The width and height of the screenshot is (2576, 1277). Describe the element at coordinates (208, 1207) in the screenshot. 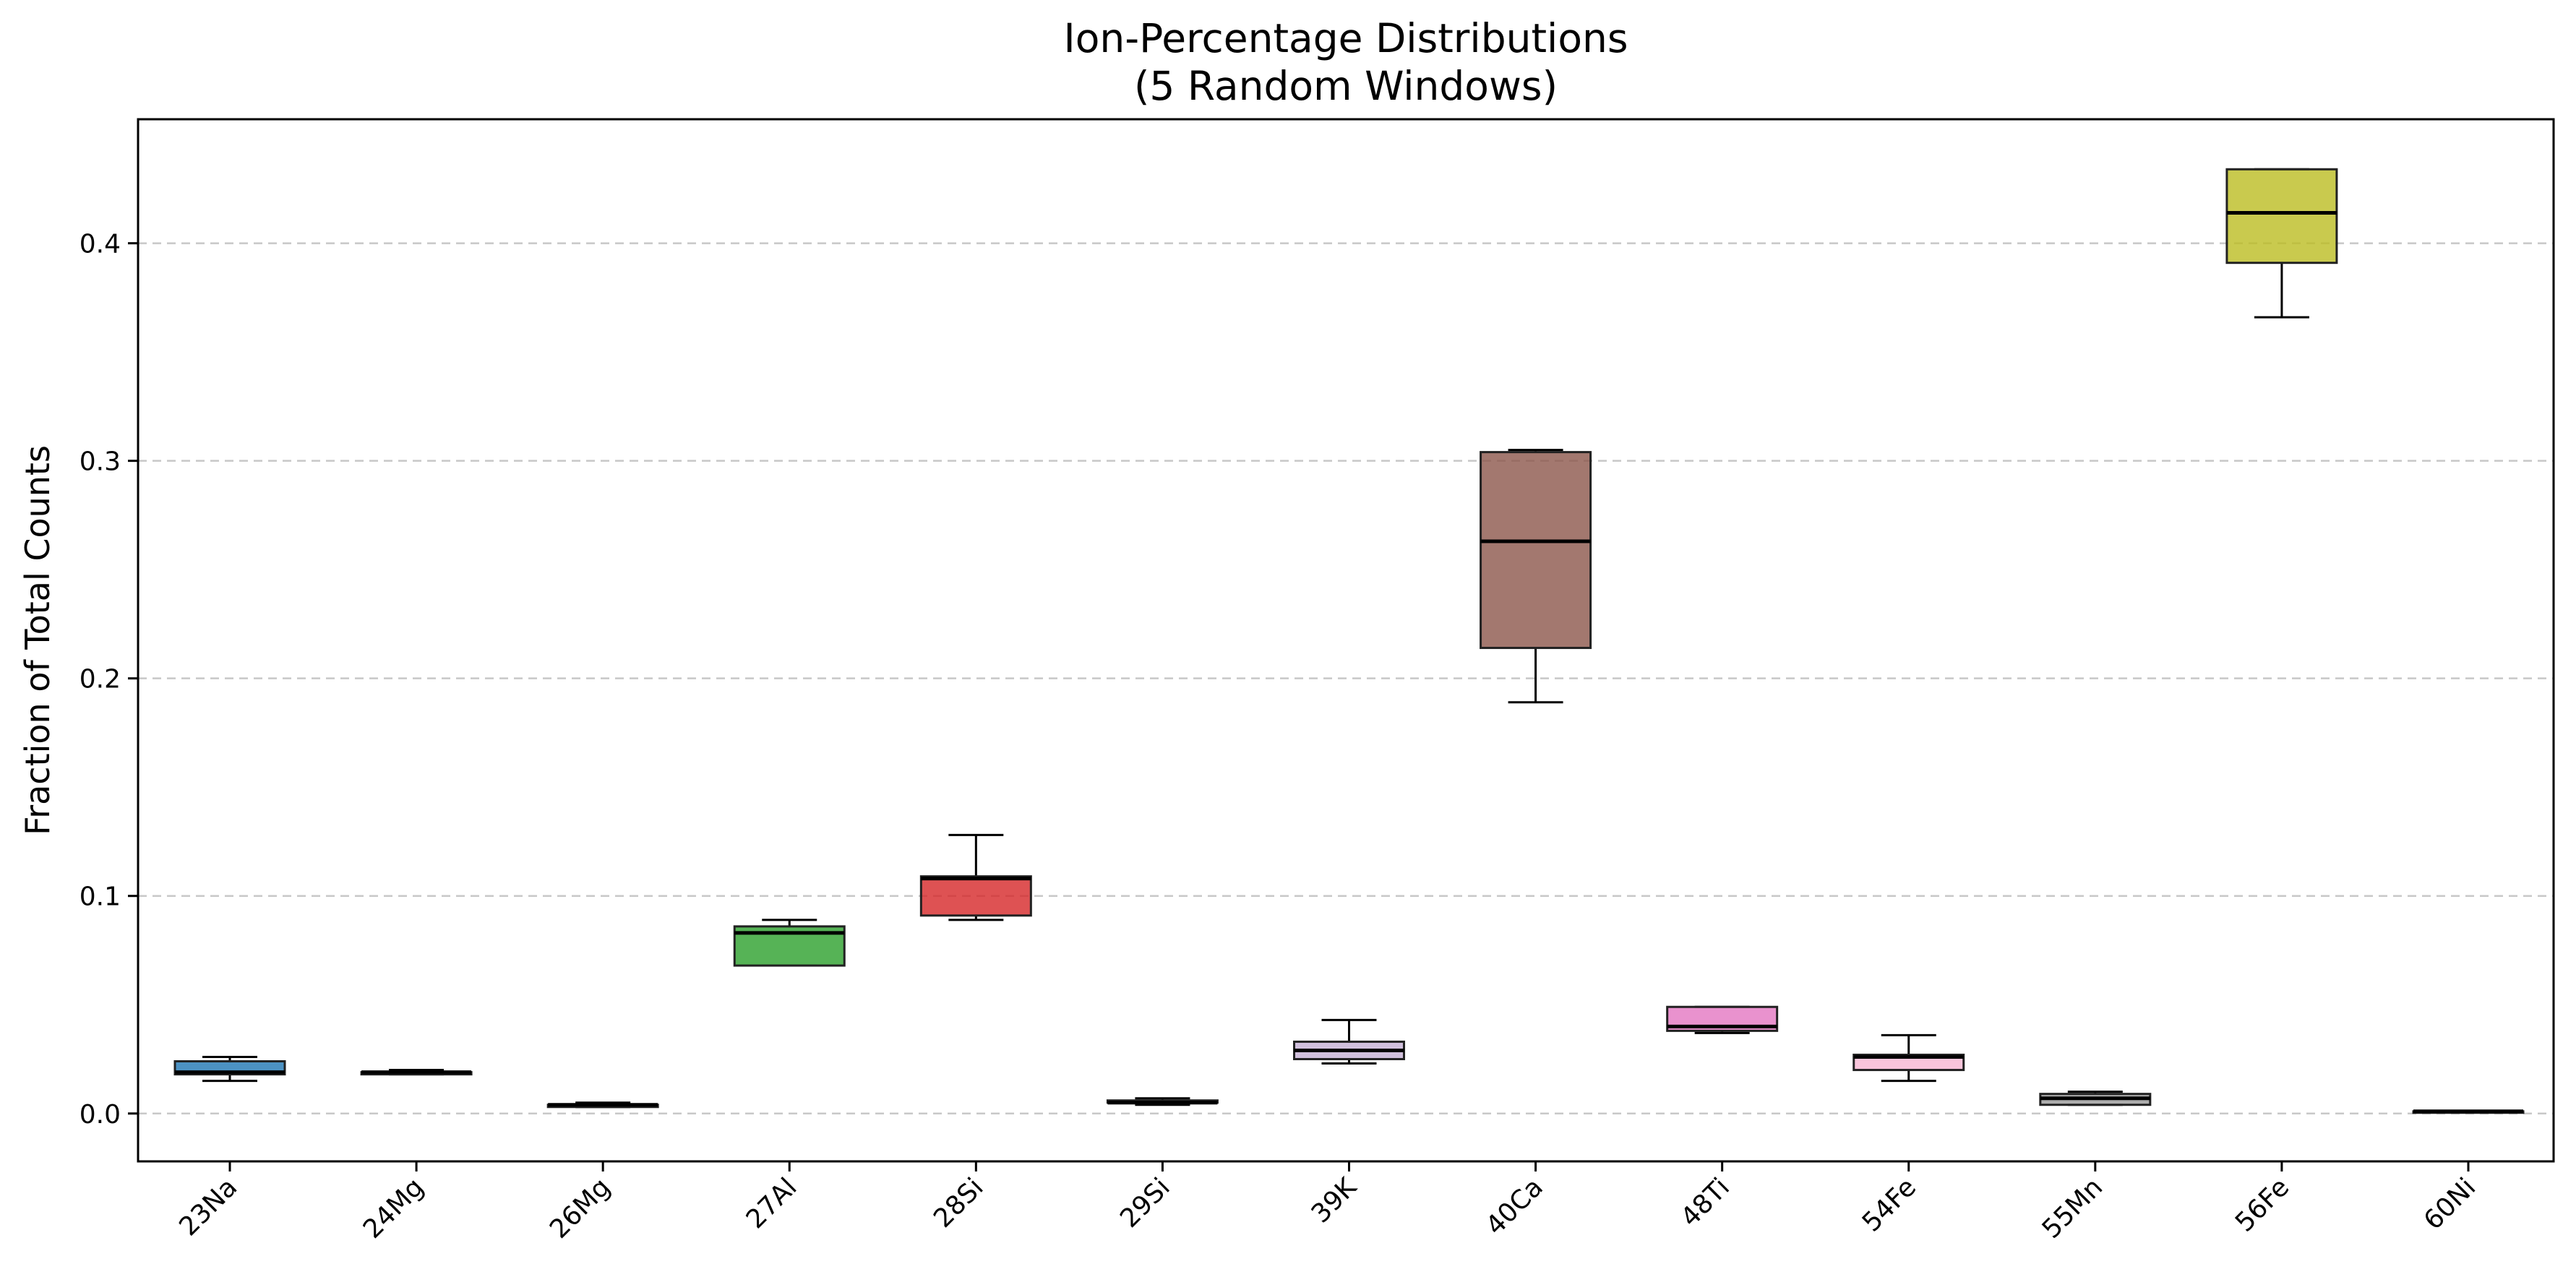

I see `x-tick-label: 23Na` at that location.